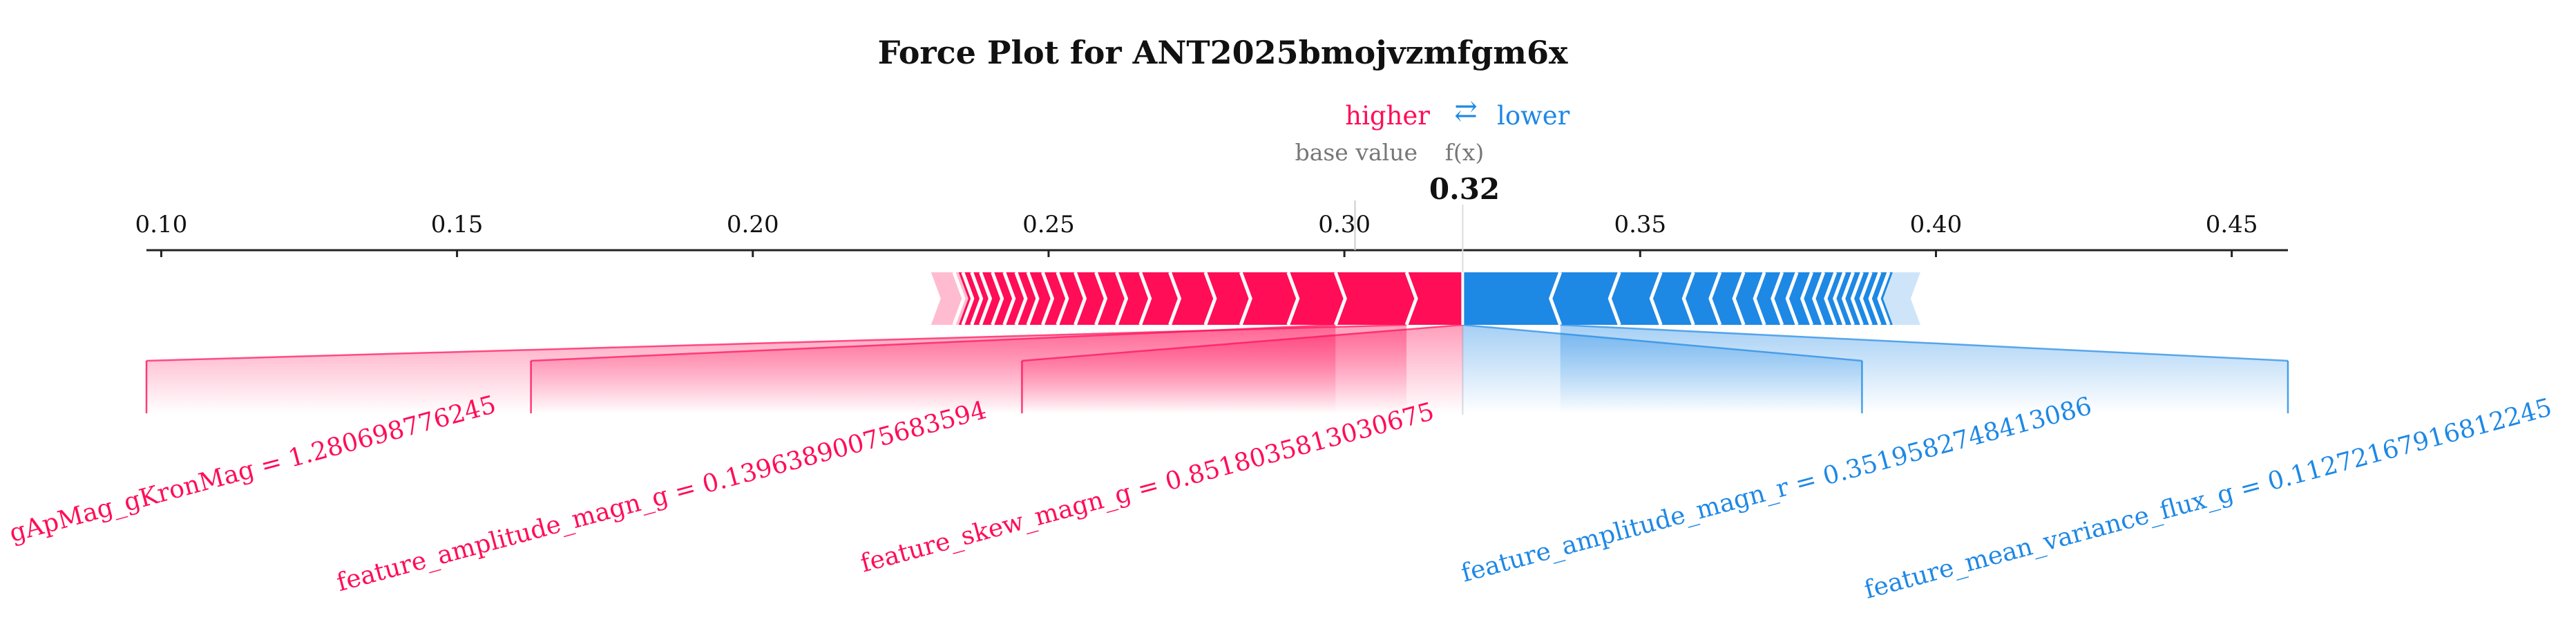 The height and width of the screenshot is (631, 2576). I want to click on legend-higher-label: higher, so click(1388, 116).